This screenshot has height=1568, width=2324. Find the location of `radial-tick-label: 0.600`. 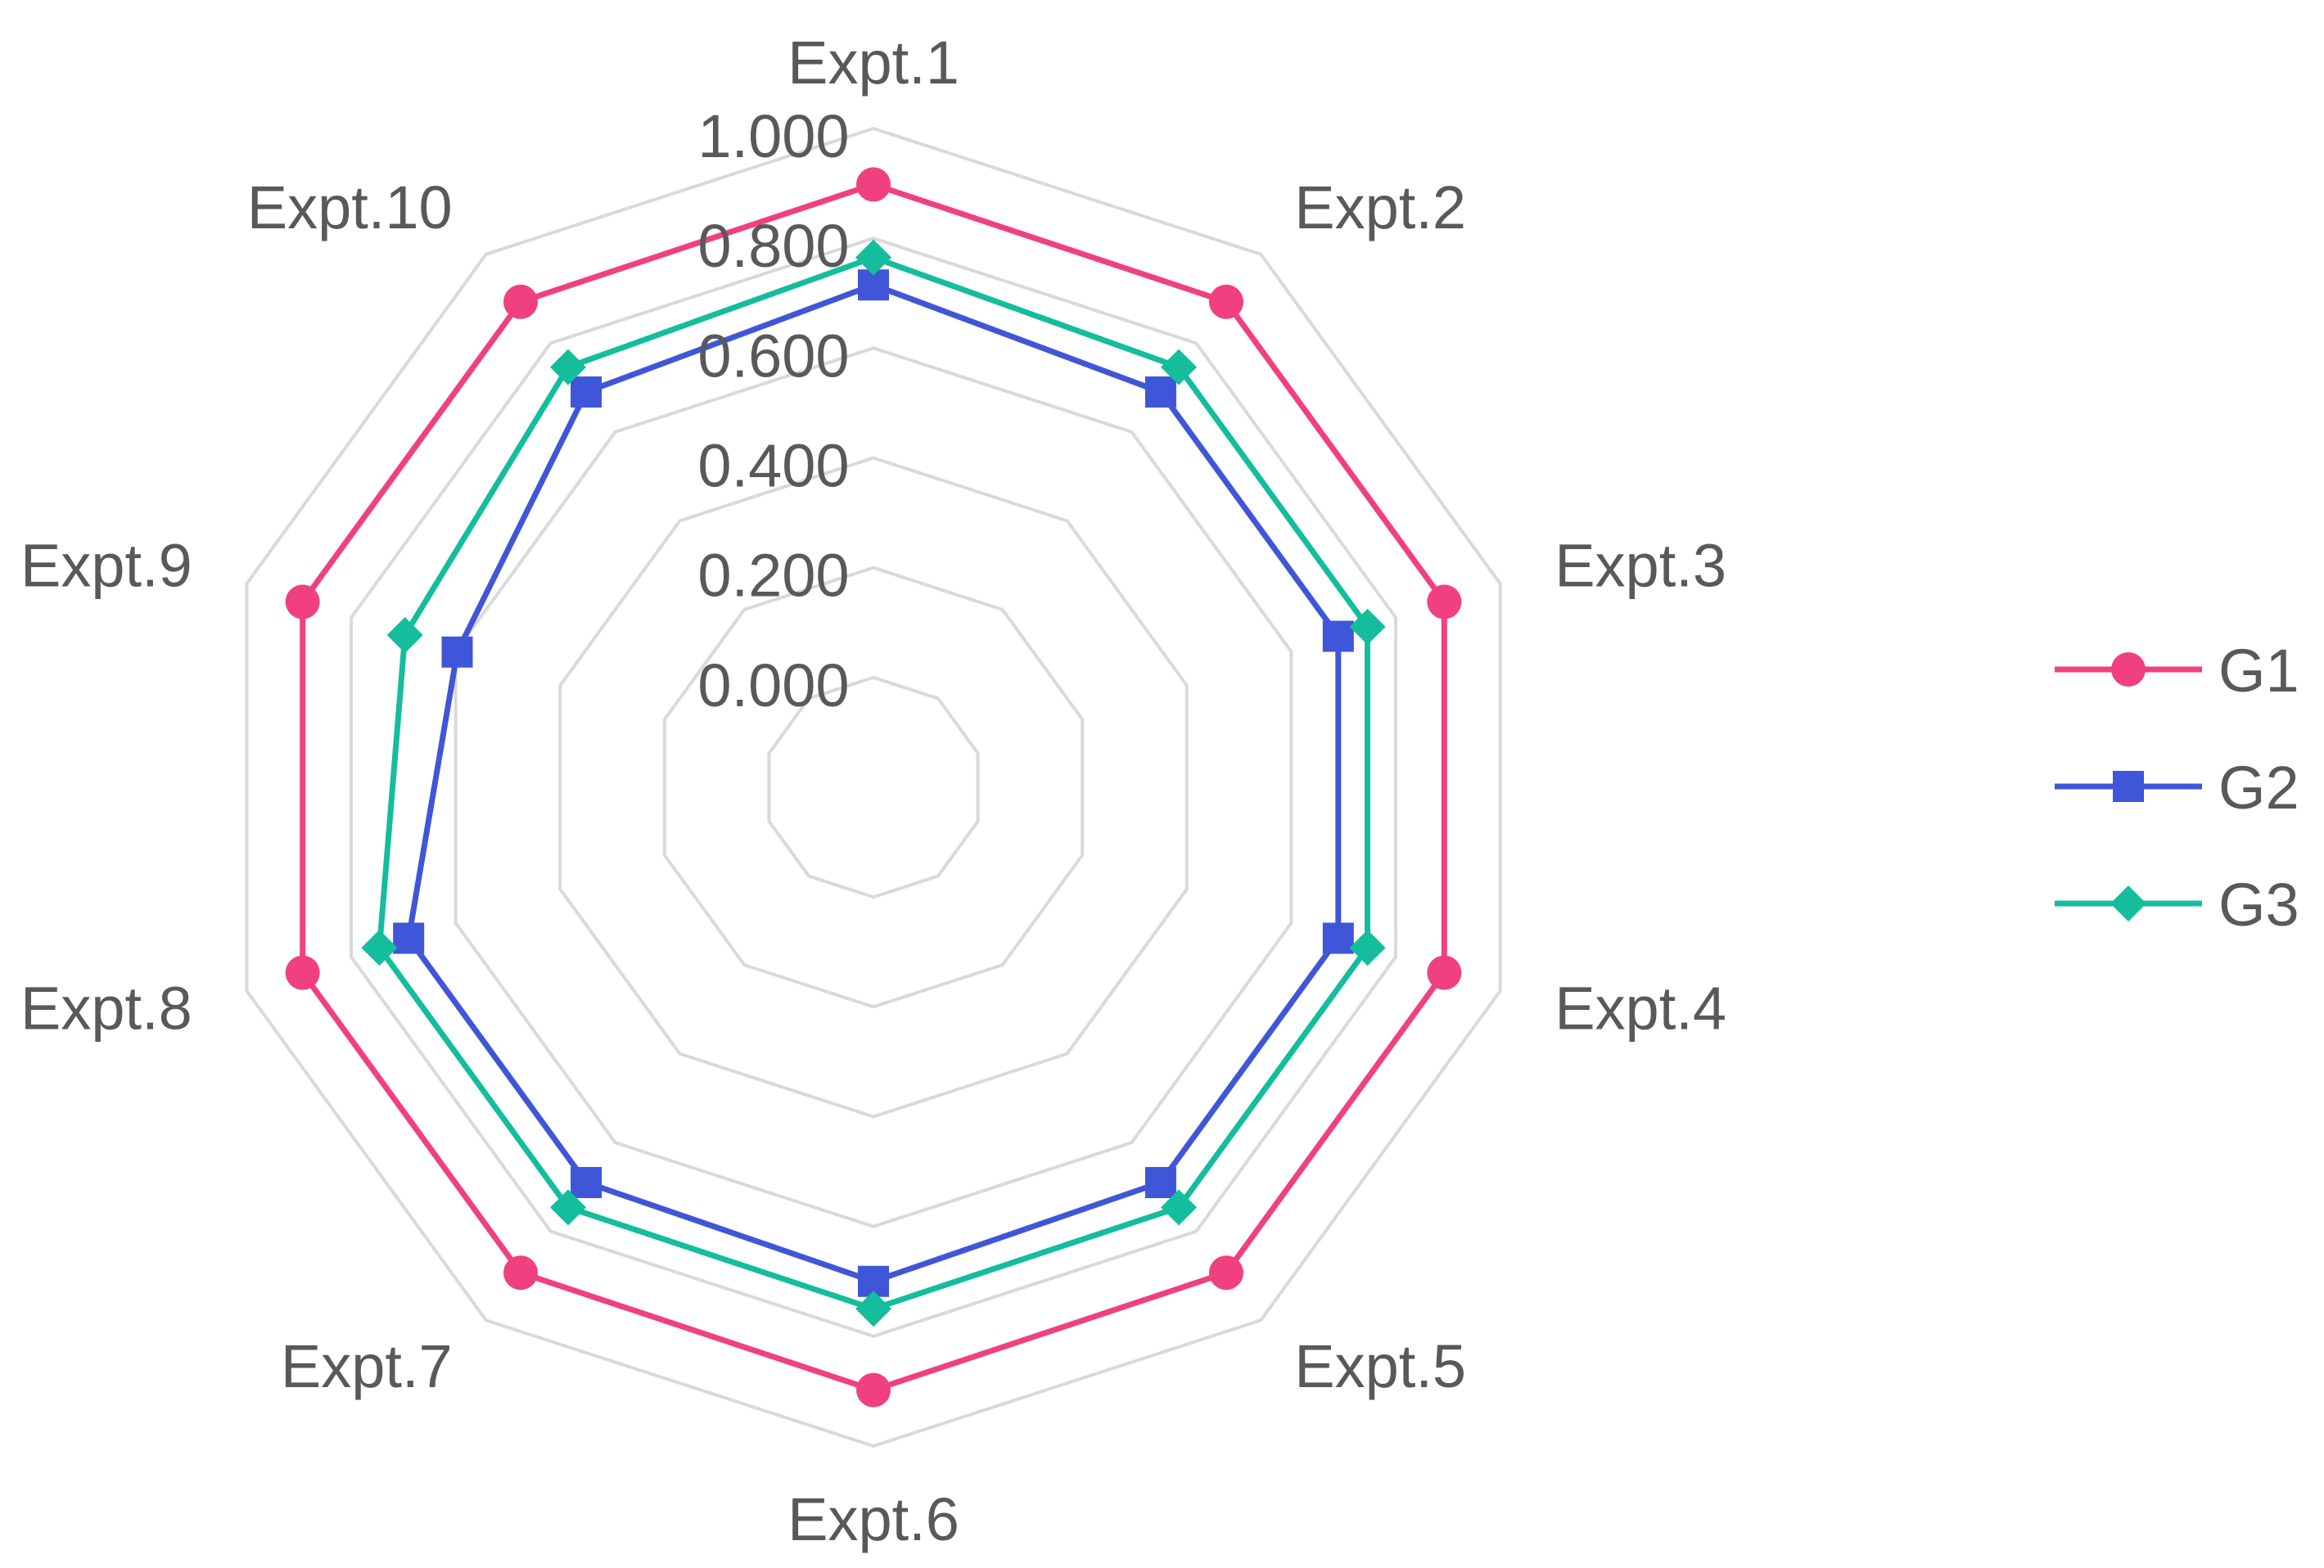

radial-tick-label: 0.600 is located at coordinates (773, 356).